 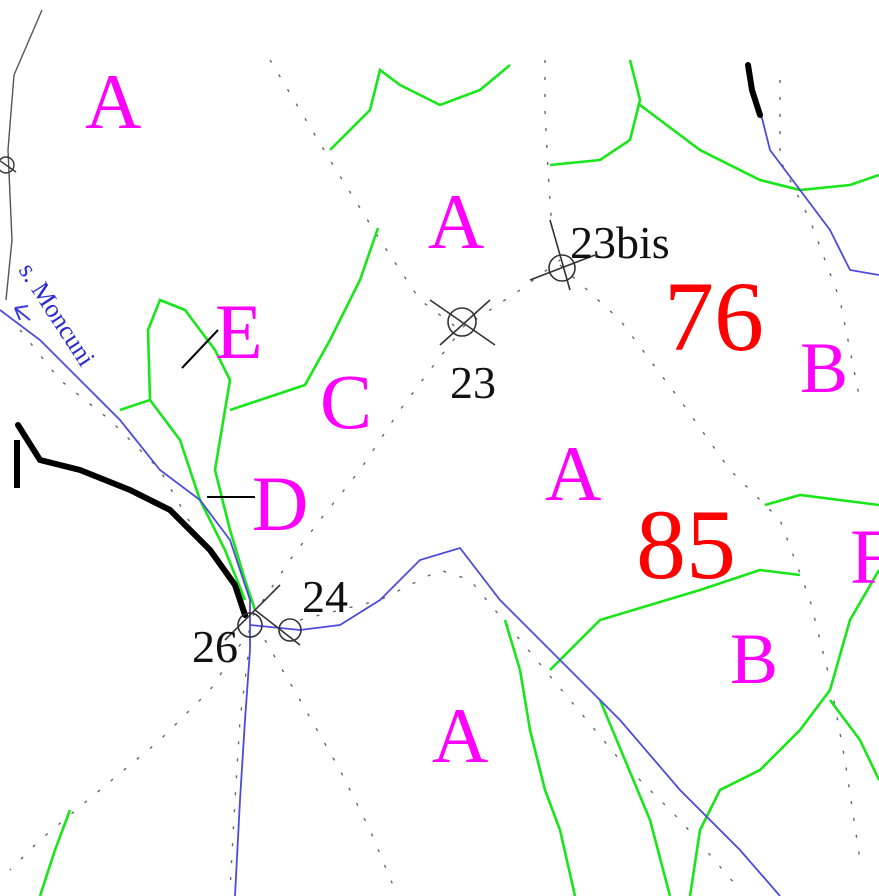 I want to click on green-boundary-C, so click(x=304, y=319).